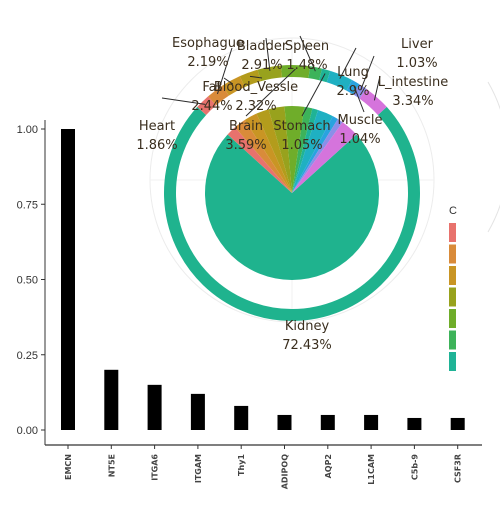 This screenshot has height=518, width=500. I want to click on pie-label-name: Kidney, so click(307, 326).